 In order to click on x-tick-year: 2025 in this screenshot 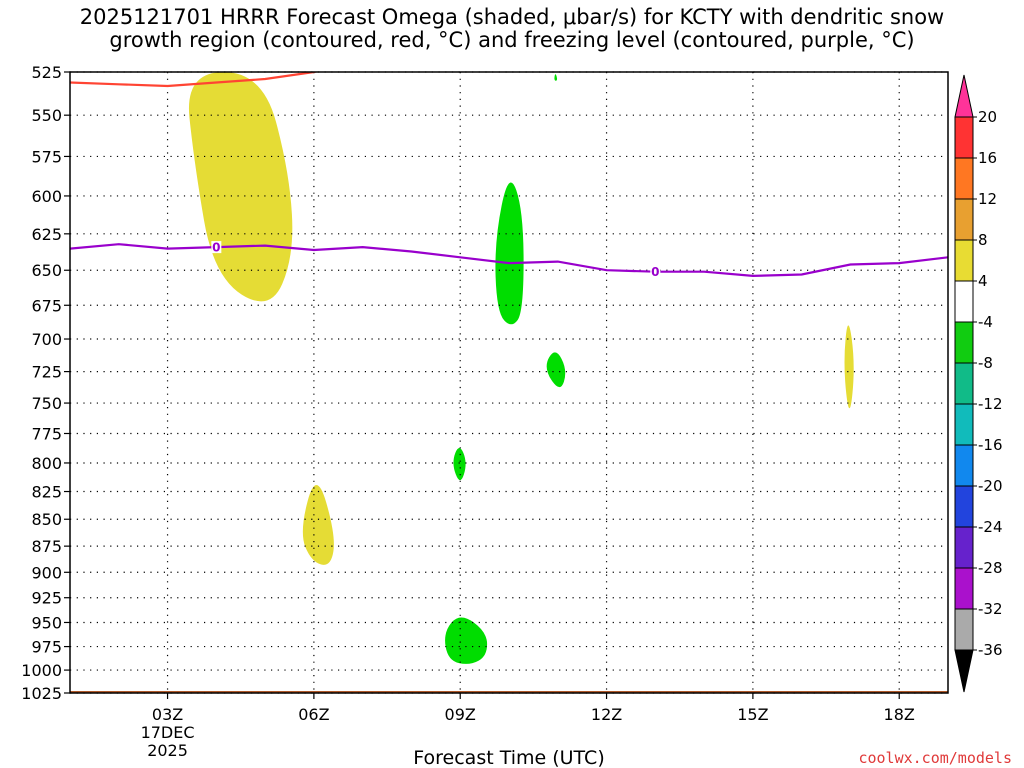, I will do `click(167, 750)`.